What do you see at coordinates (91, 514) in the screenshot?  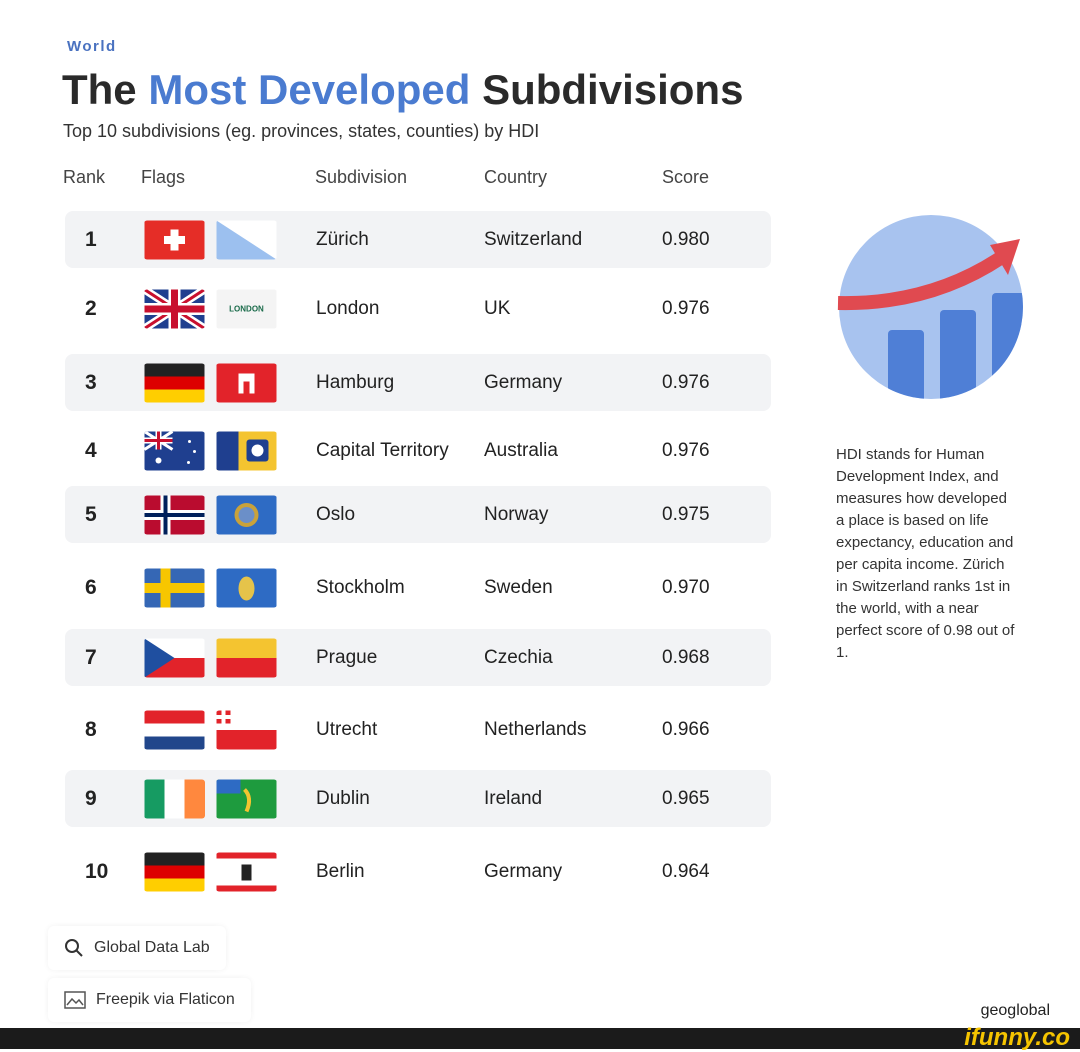 I see `rank: 5` at bounding box center [91, 514].